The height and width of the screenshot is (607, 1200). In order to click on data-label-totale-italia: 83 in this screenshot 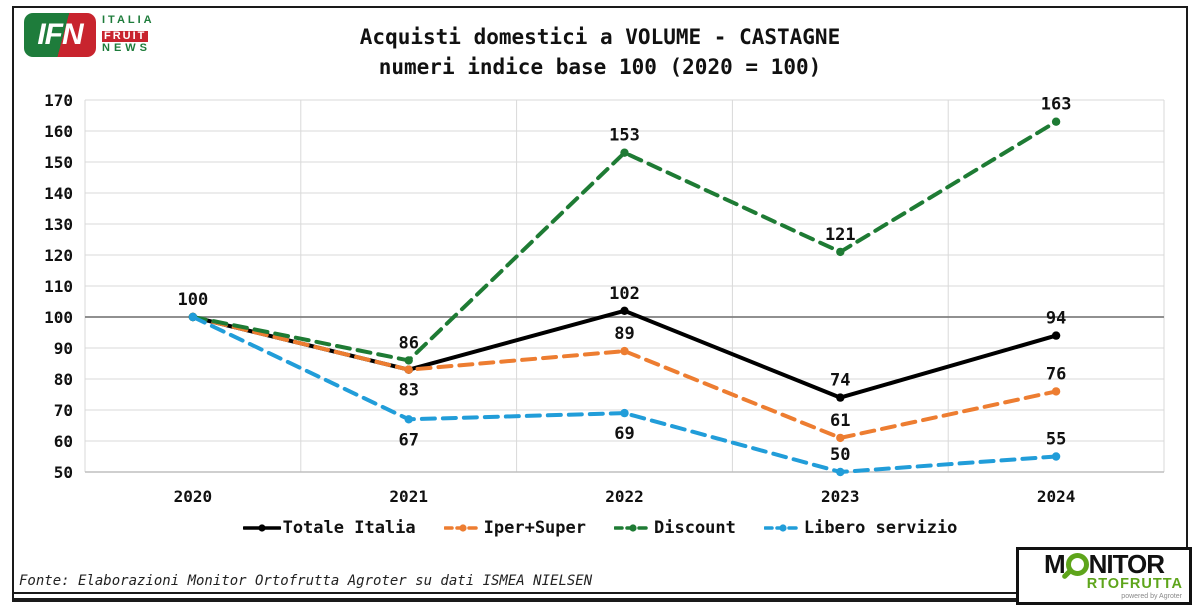, I will do `click(408, 391)`.